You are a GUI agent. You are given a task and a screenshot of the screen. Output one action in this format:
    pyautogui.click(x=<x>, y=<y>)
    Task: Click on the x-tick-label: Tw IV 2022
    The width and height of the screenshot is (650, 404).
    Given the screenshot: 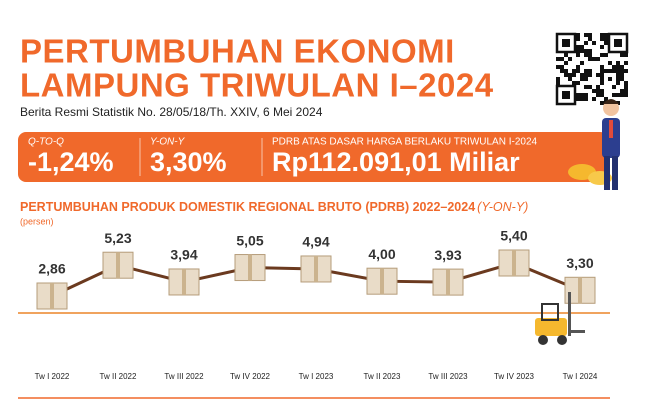 What is the action you would take?
    pyautogui.click(x=250, y=376)
    